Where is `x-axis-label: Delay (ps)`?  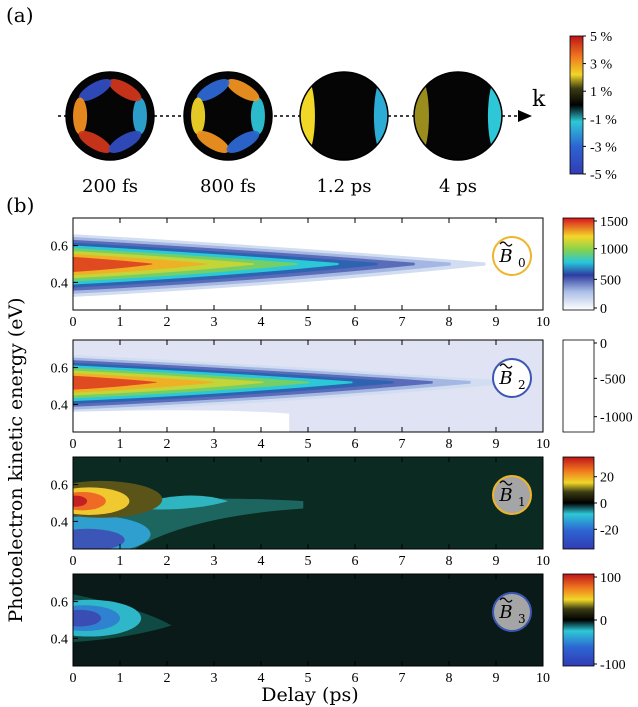
x-axis-label: Delay (ps) is located at coordinates (309, 695).